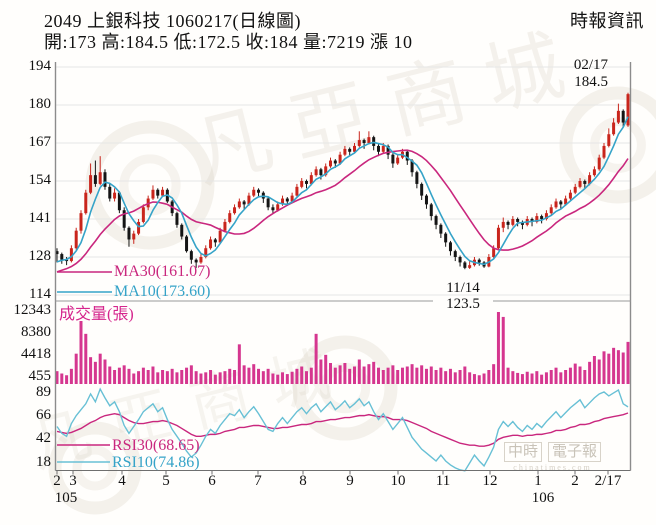 Image resolution: width=656 pixels, height=525 pixels. What do you see at coordinates (66, 498) in the screenshot?
I see `x-axis-year-label: 105` at bounding box center [66, 498].